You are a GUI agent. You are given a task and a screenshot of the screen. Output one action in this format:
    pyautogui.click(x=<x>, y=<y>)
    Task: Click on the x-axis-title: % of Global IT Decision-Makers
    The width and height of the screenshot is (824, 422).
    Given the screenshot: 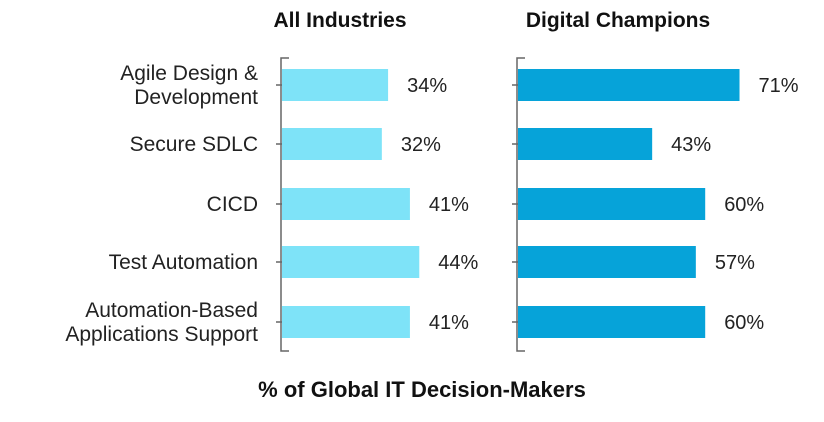 What is the action you would take?
    pyautogui.click(x=422, y=389)
    